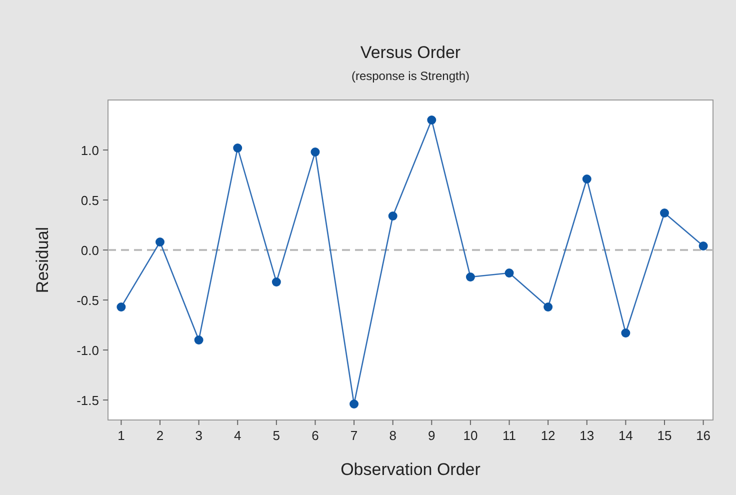 The height and width of the screenshot is (495, 736). I want to click on chart-title: Versus Order, so click(410, 52).